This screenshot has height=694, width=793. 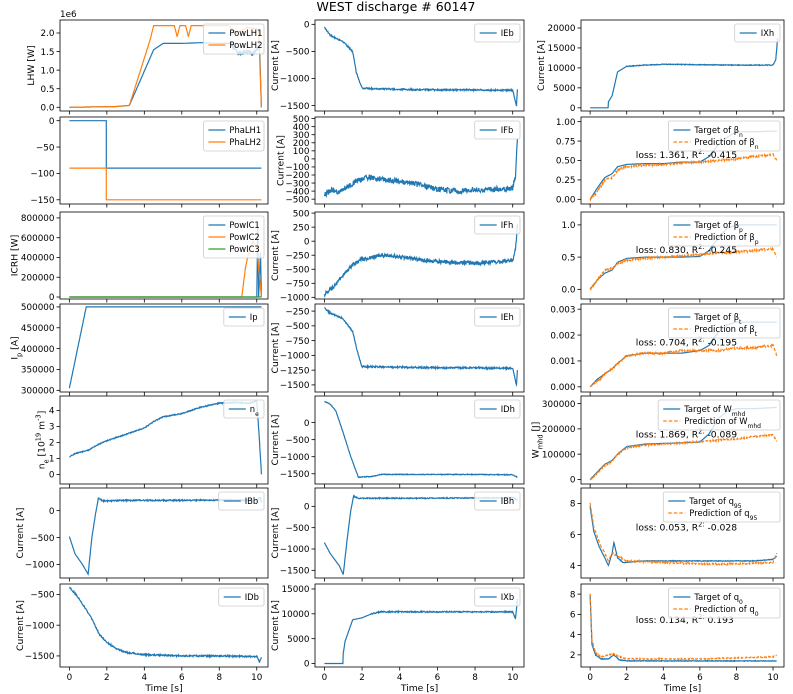 I want to click on y-tick-label: −200, so click(x=297, y=176).